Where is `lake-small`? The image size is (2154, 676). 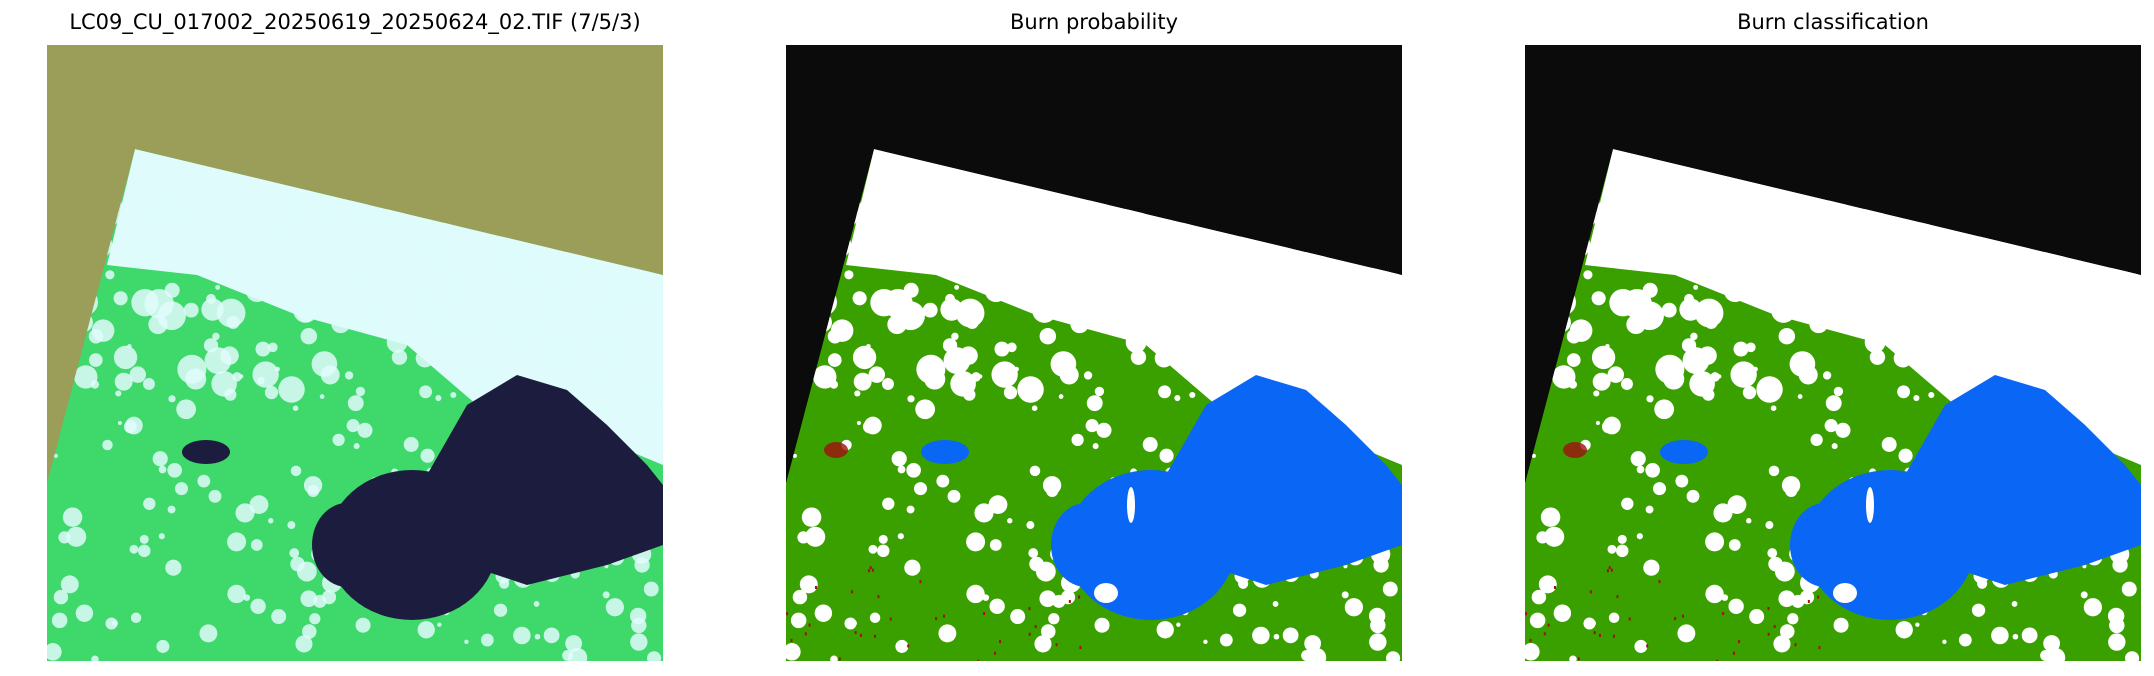
lake-small is located at coordinates (206, 452).